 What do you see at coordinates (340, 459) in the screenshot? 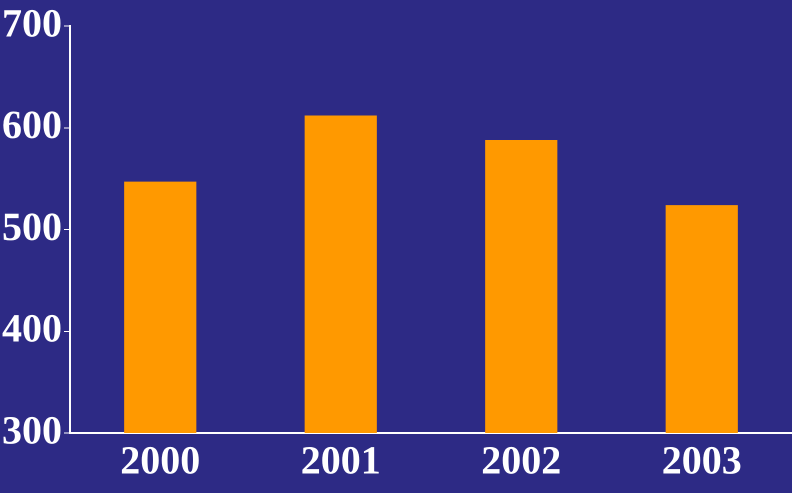
I see `x-tick-label: 2001` at bounding box center [340, 459].